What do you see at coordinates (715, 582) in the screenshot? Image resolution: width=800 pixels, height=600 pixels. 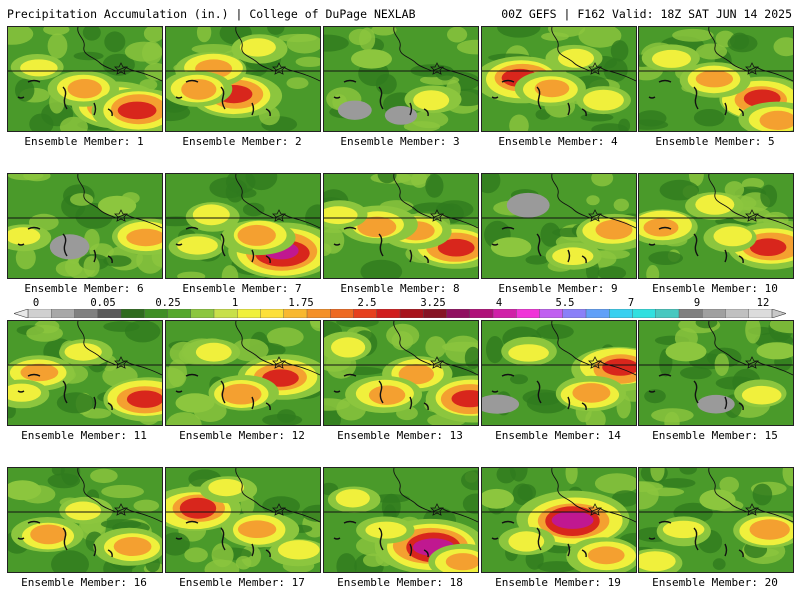 I see `ensemble-member-label: Ensemble Member: 20` at bounding box center [715, 582].